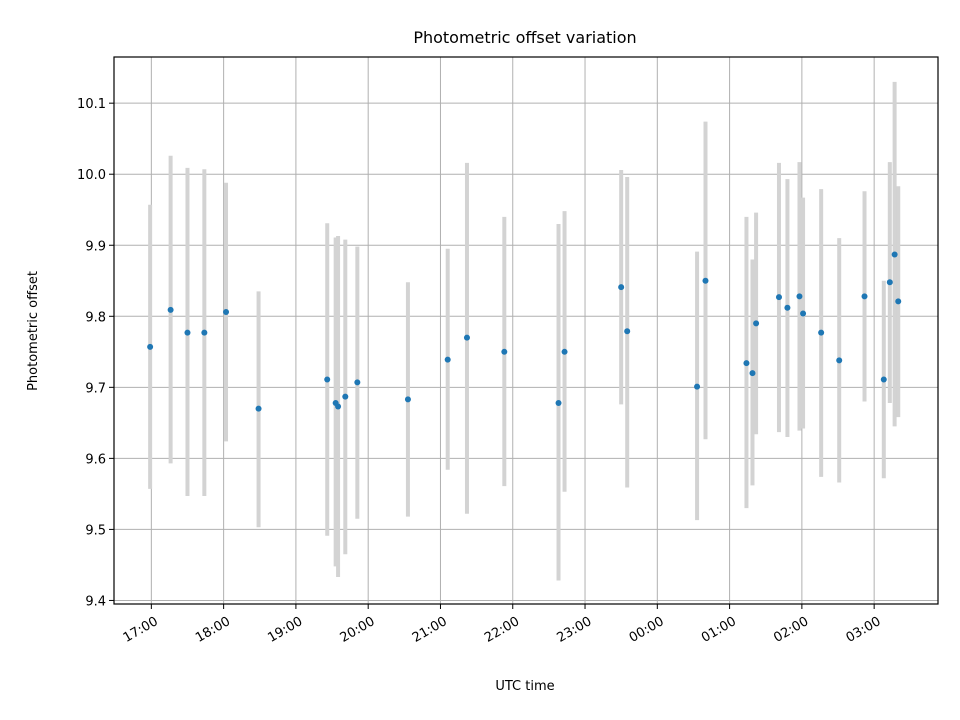 The height and width of the screenshot is (720, 960). Describe the element at coordinates (574, 630) in the screenshot. I see `x-tick-label: 23:00` at that location.